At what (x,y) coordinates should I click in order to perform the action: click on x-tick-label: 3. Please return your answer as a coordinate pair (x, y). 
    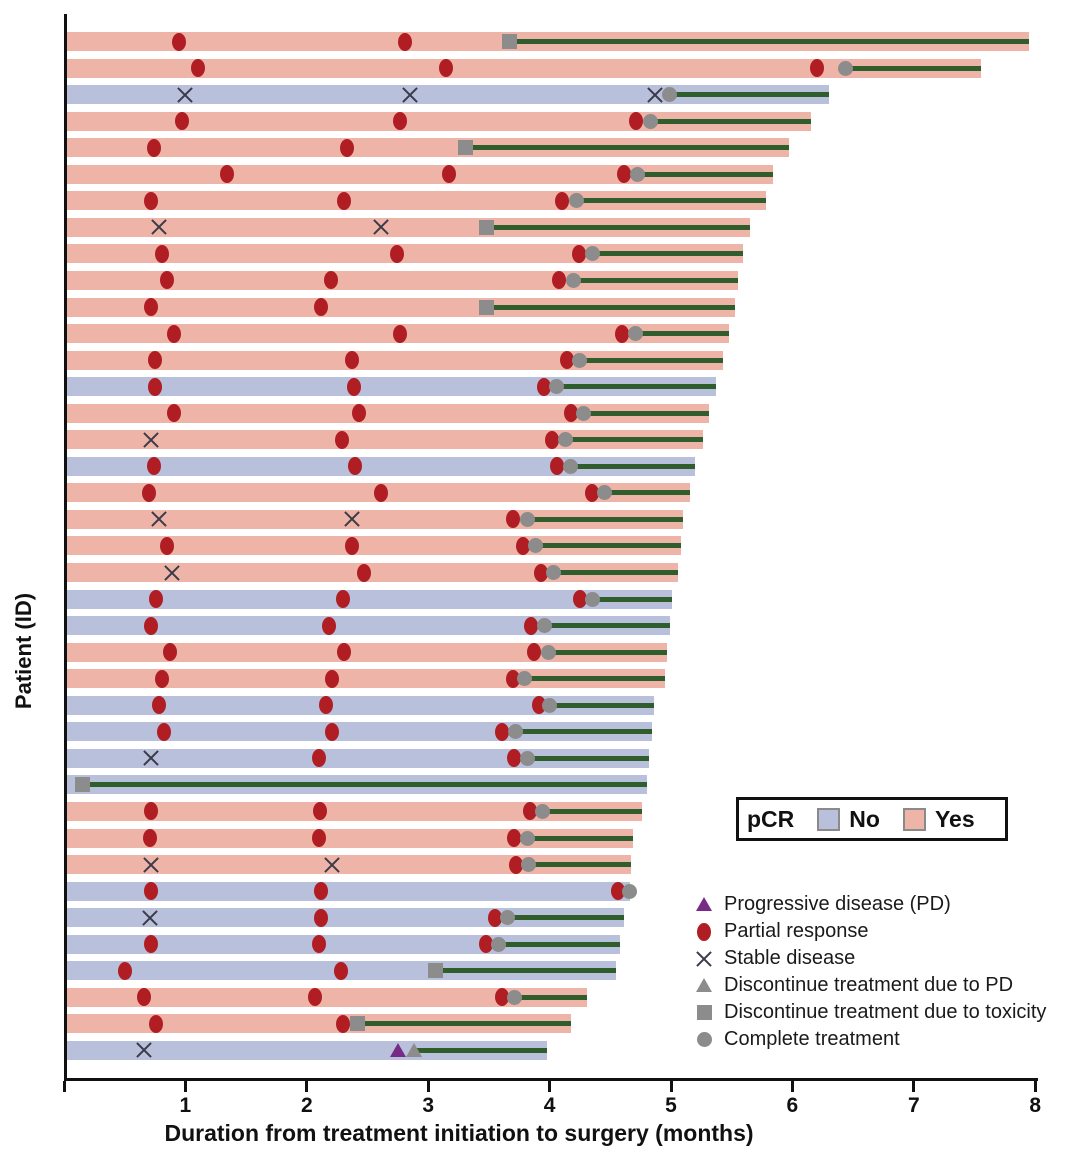
    Looking at the image, I should click on (428, 1105).